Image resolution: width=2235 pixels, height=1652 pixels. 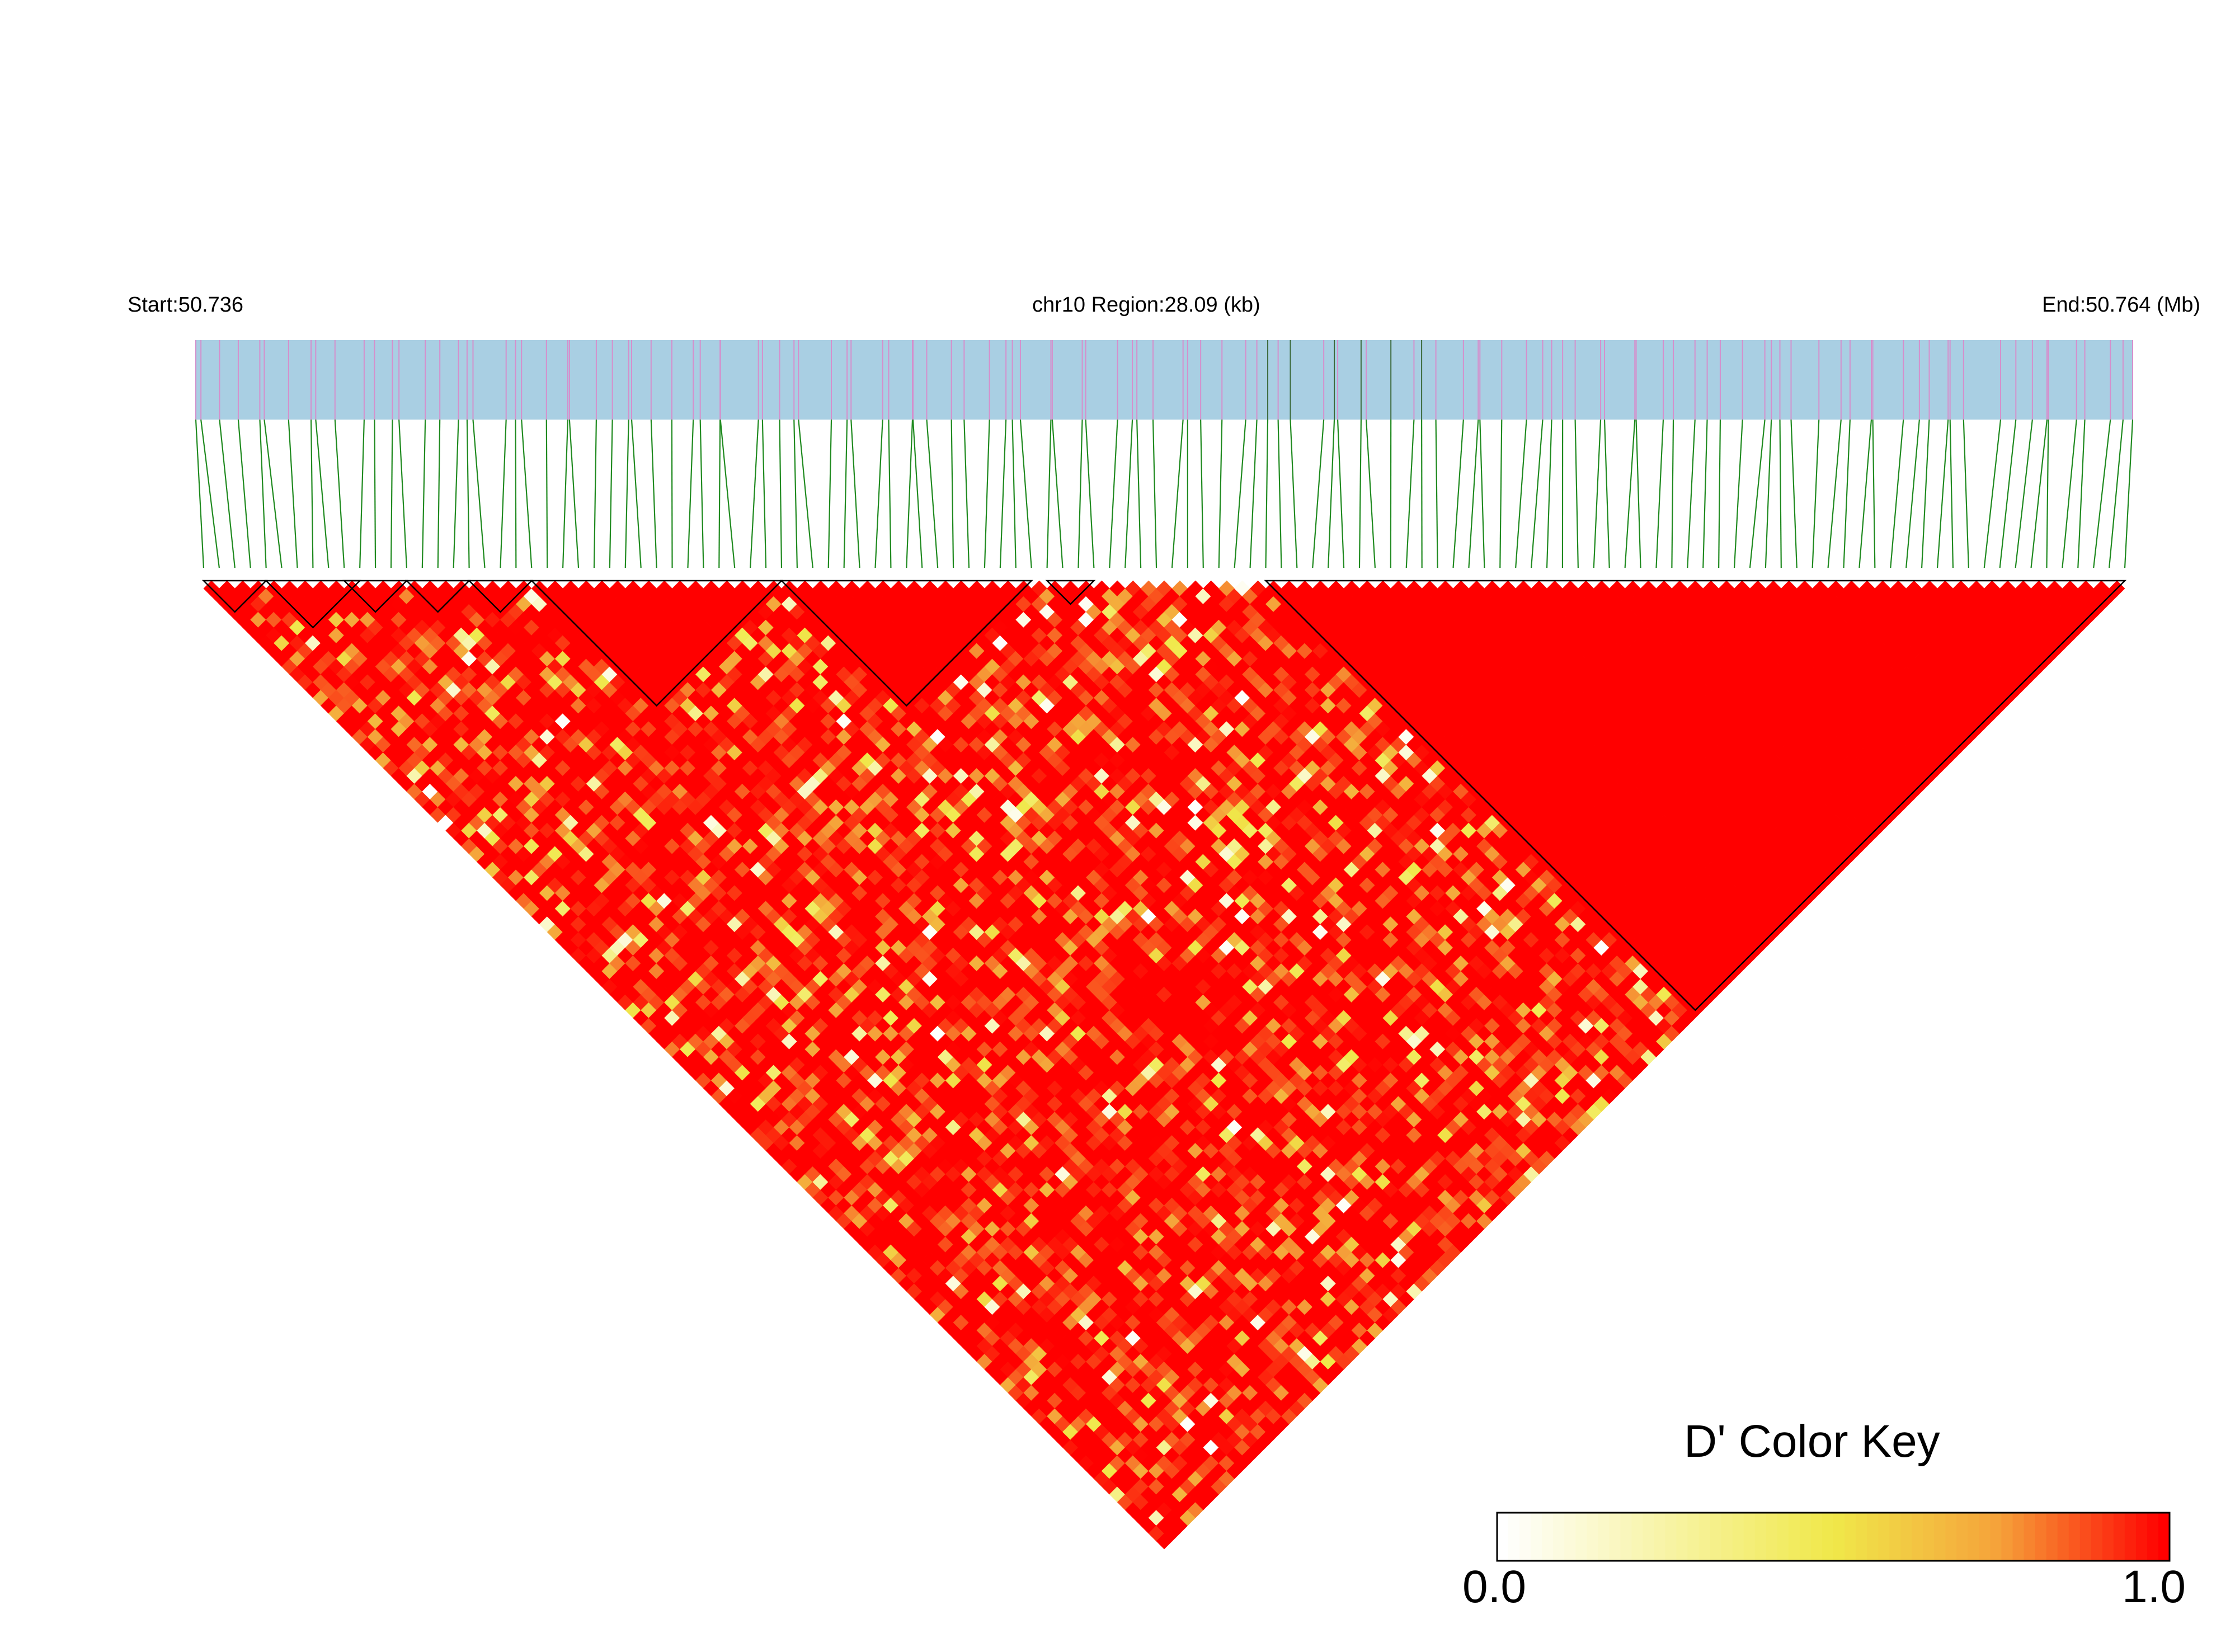 I want to click on snp-ticks, so click(x=1164, y=380).